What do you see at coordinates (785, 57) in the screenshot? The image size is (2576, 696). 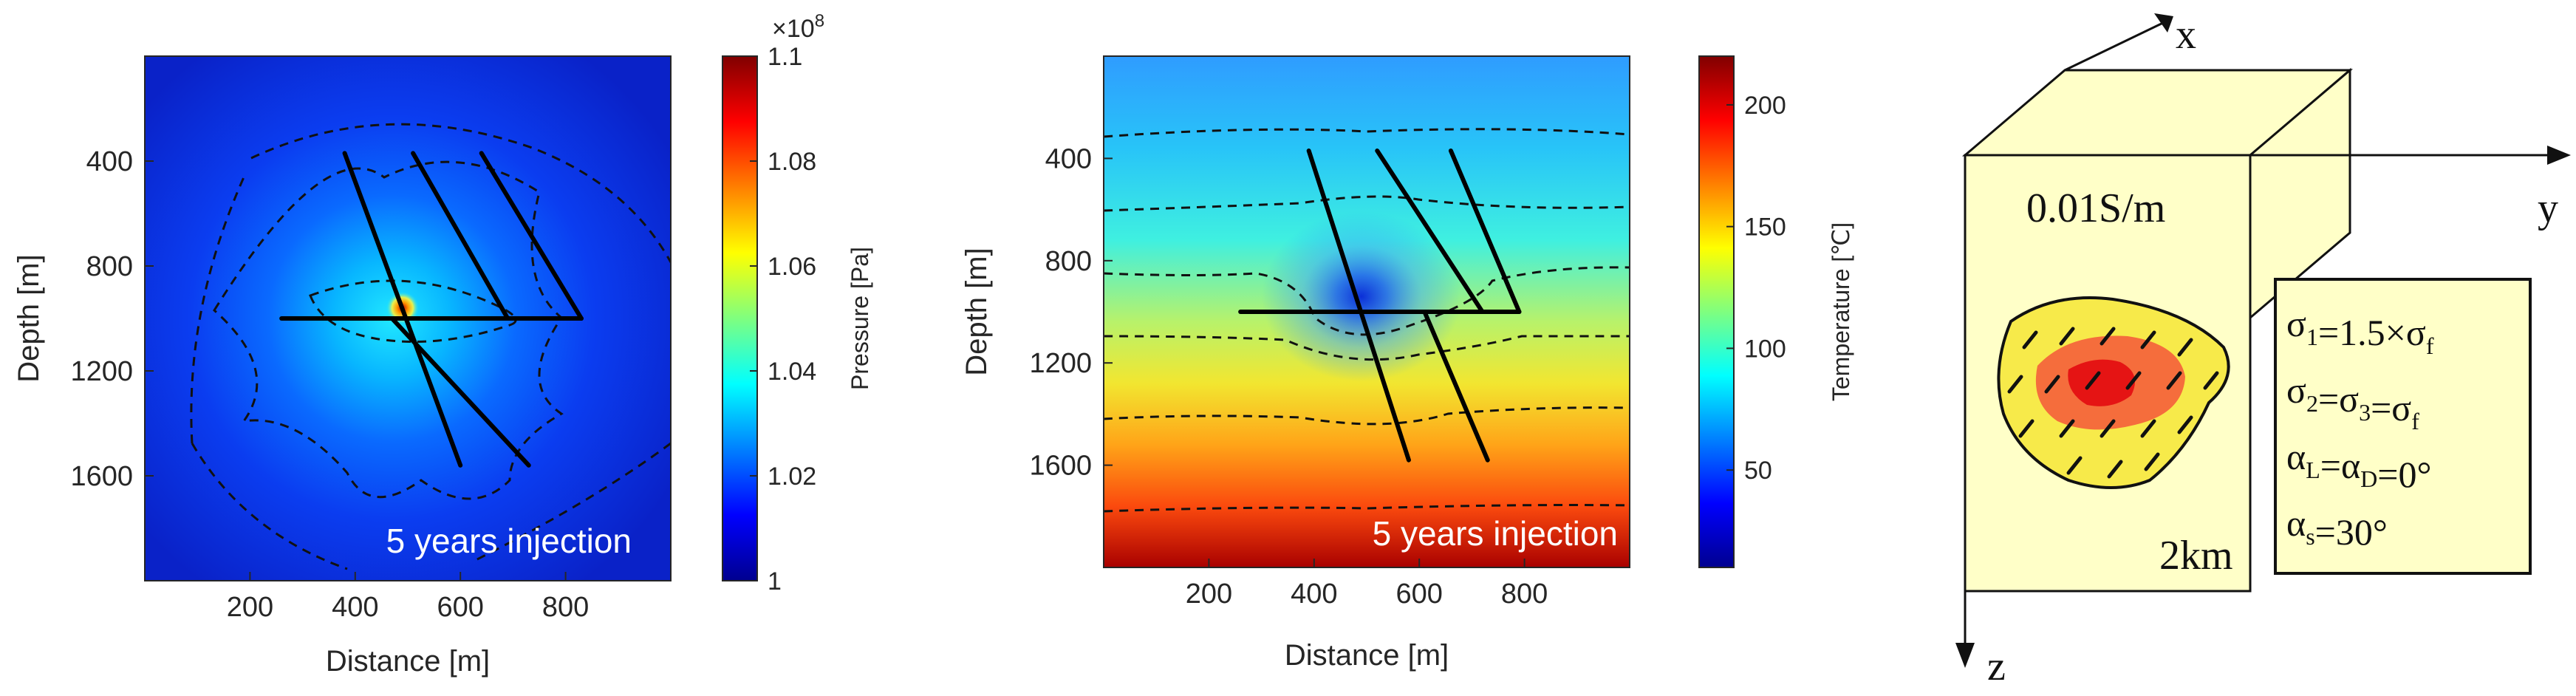 I see `colorbar-tick-label: 1.1` at bounding box center [785, 57].